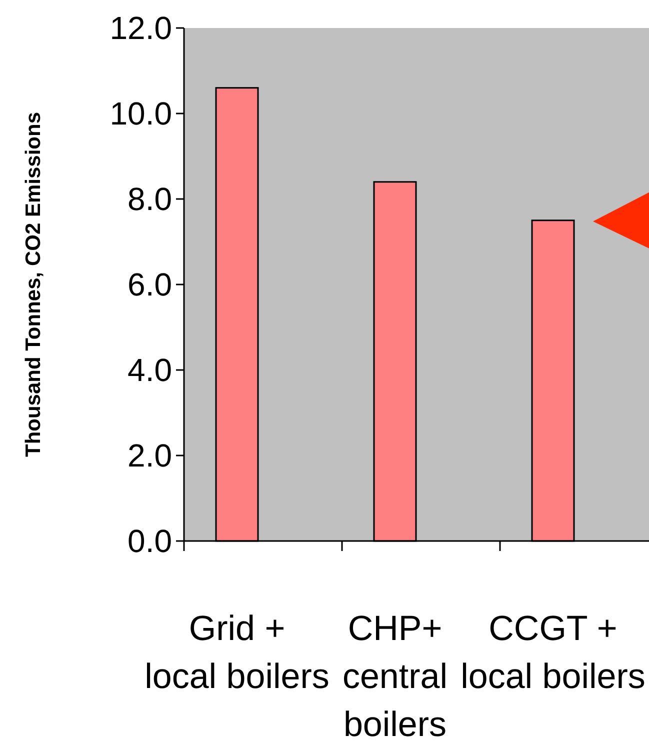 The width and height of the screenshot is (649, 751). I want to click on y-tick-label: 10.0, so click(141, 114).